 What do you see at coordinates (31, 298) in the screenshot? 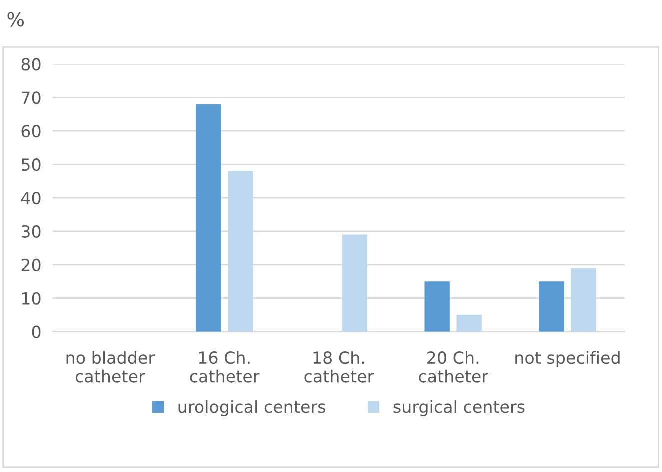
I see `y-tick-label: 10` at bounding box center [31, 298].